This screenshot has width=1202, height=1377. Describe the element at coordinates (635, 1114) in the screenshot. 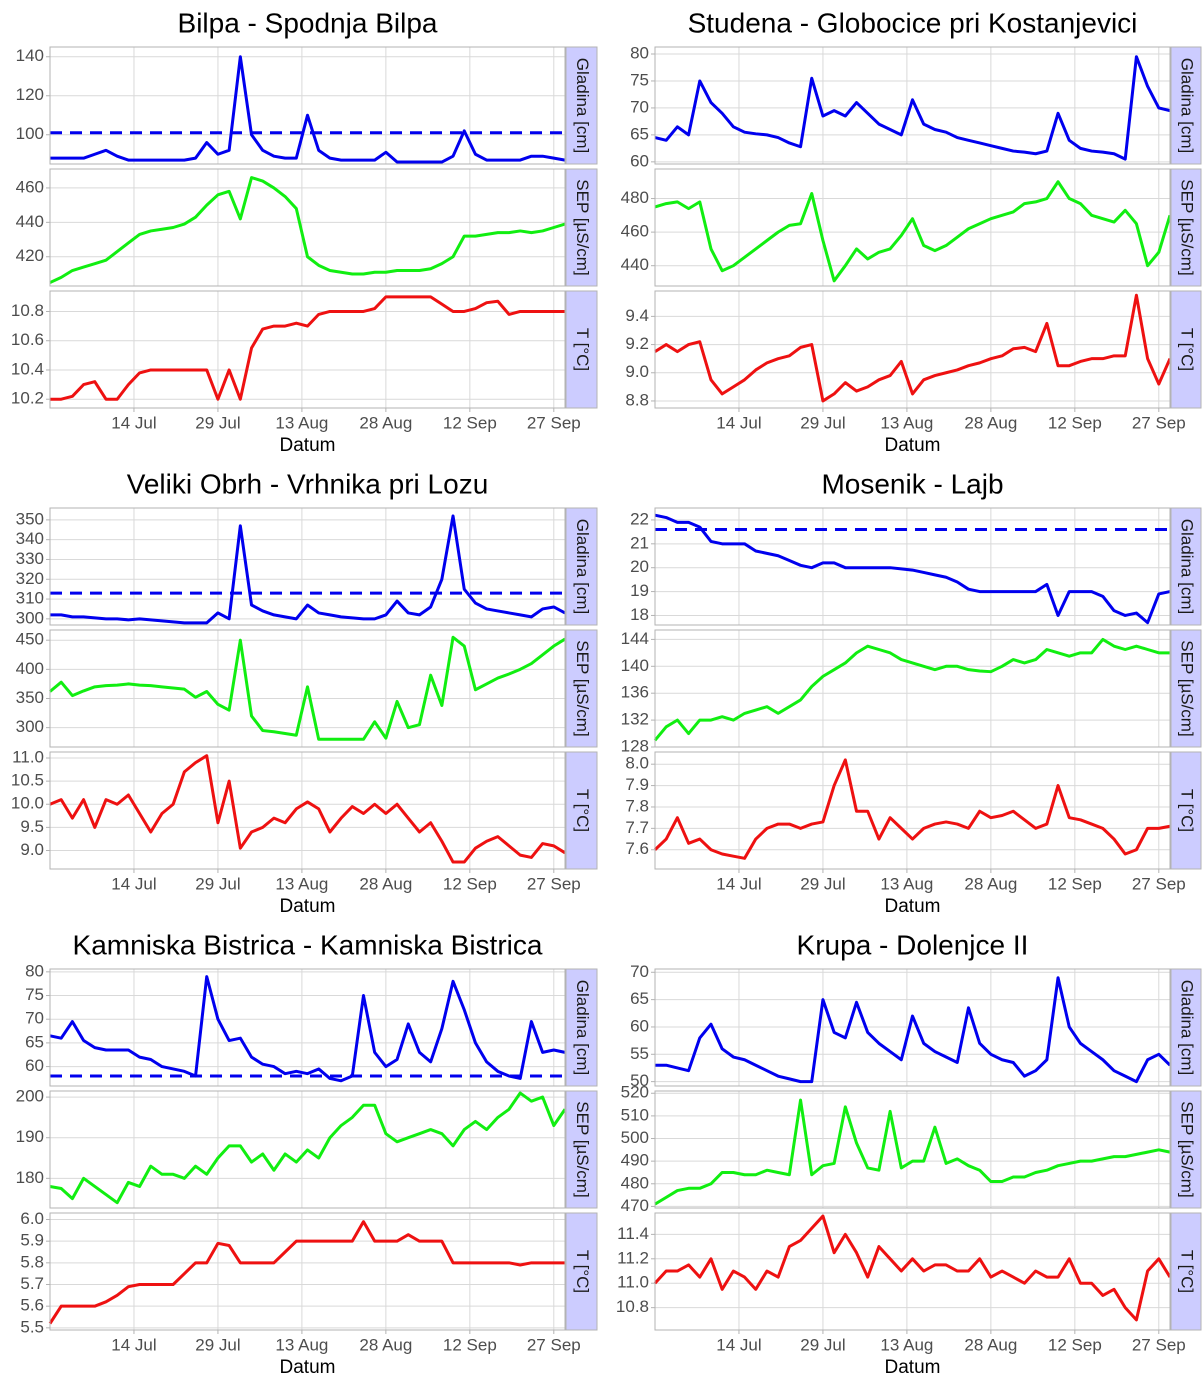

I see `y-tick-label: 510` at that location.